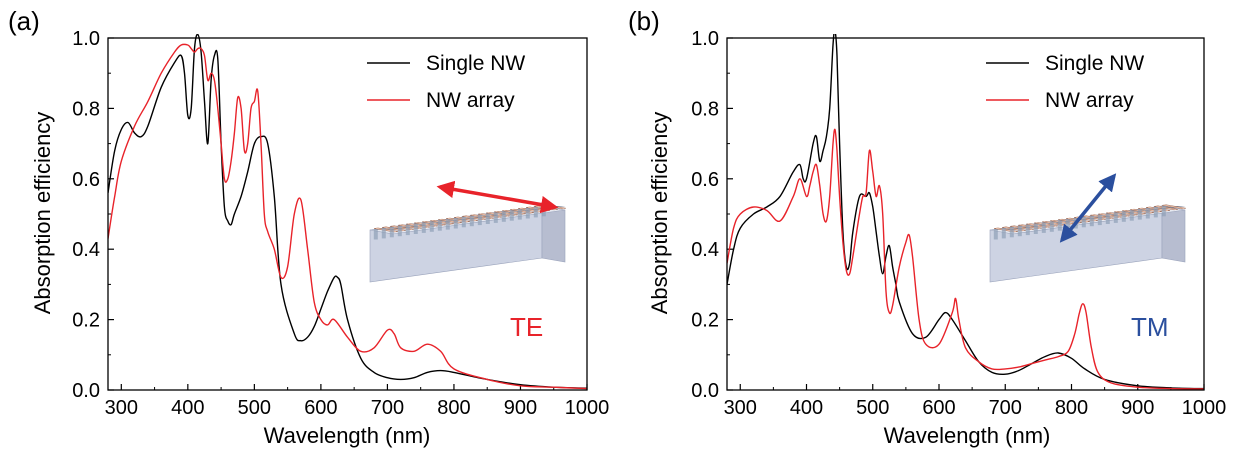 The height and width of the screenshot is (454, 1236). Describe the element at coordinates (644, 21) in the screenshot. I see `panel-label: (b)` at that location.